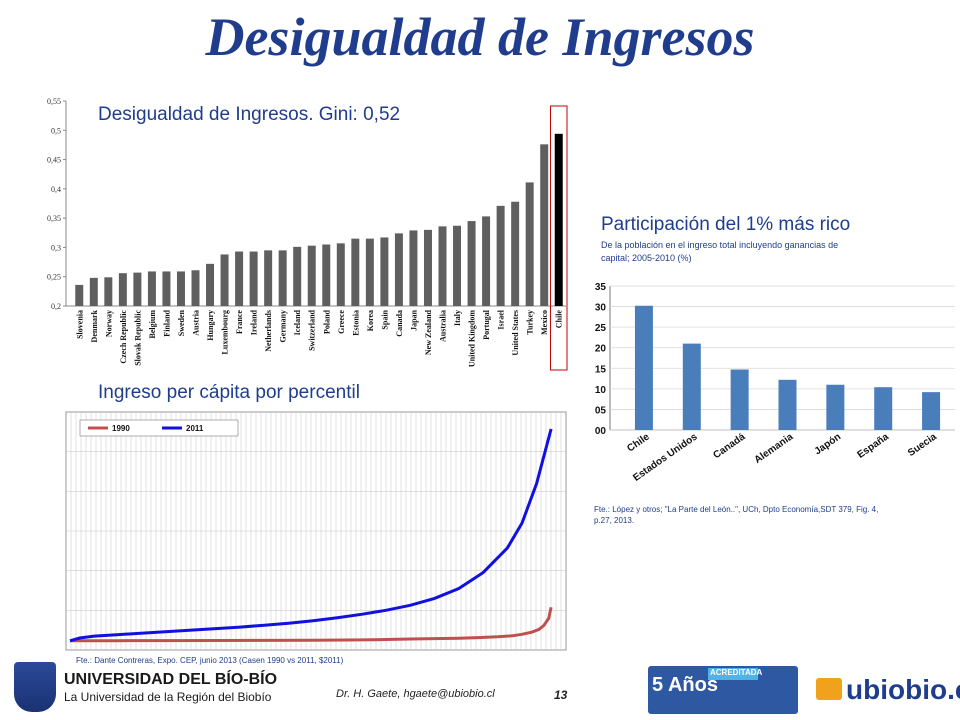 The height and width of the screenshot is (720, 960). I want to click on gini-x-tick-label: Austria, so click(196, 323).